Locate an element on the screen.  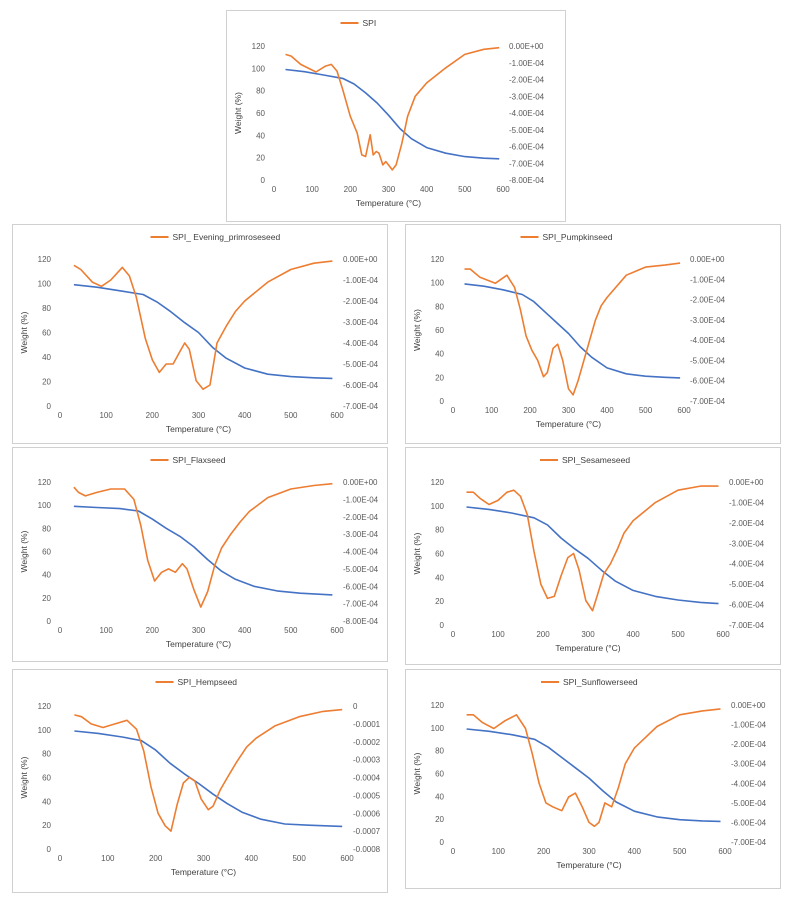
y2-tick-label: -0.0008 is located at coordinates (367, 849).